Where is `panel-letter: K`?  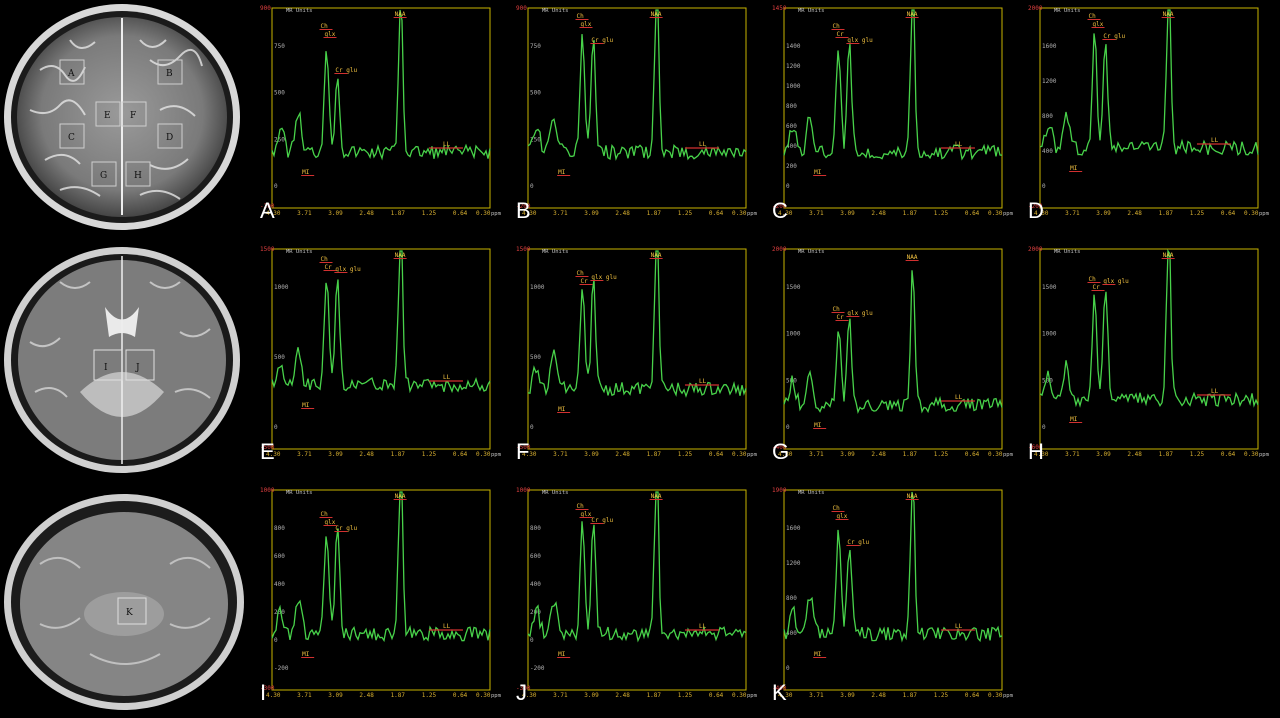
panel-letter: K is located at coordinates (779, 692).